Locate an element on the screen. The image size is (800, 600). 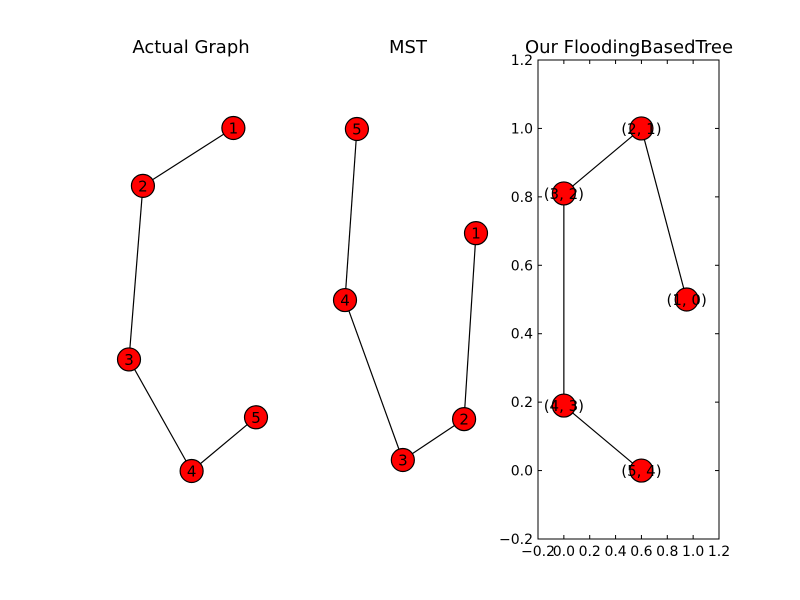
edges-actual-graph is located at coordinates (192, 299).